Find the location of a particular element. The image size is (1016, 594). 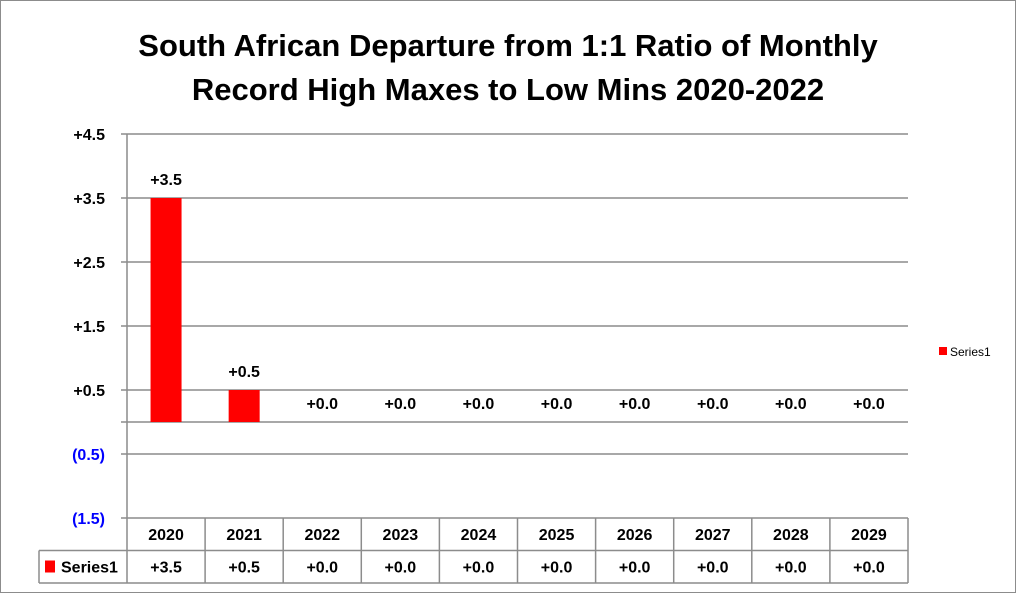

data-label: +0.5 is located at coordinates (244, 372).